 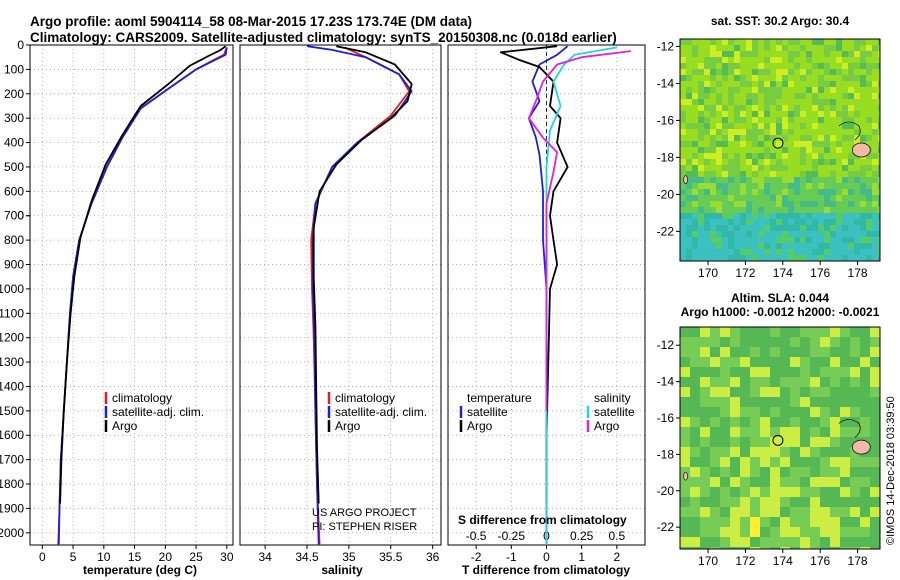 What do you see at coordinates (769, 159) in the screenshot?
I see `sst-map-panel: 170 172 174 176 178-12-14-16-18-20-22` at bounding box center [769, 159].